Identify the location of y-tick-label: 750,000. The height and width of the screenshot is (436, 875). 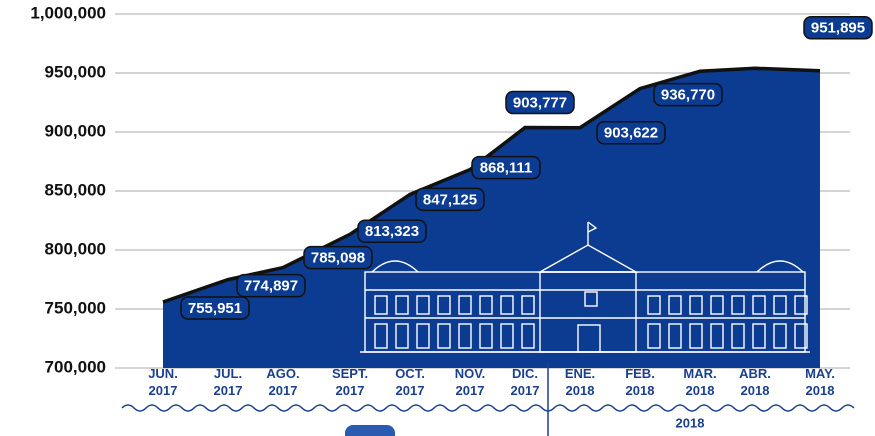
(75, 307).